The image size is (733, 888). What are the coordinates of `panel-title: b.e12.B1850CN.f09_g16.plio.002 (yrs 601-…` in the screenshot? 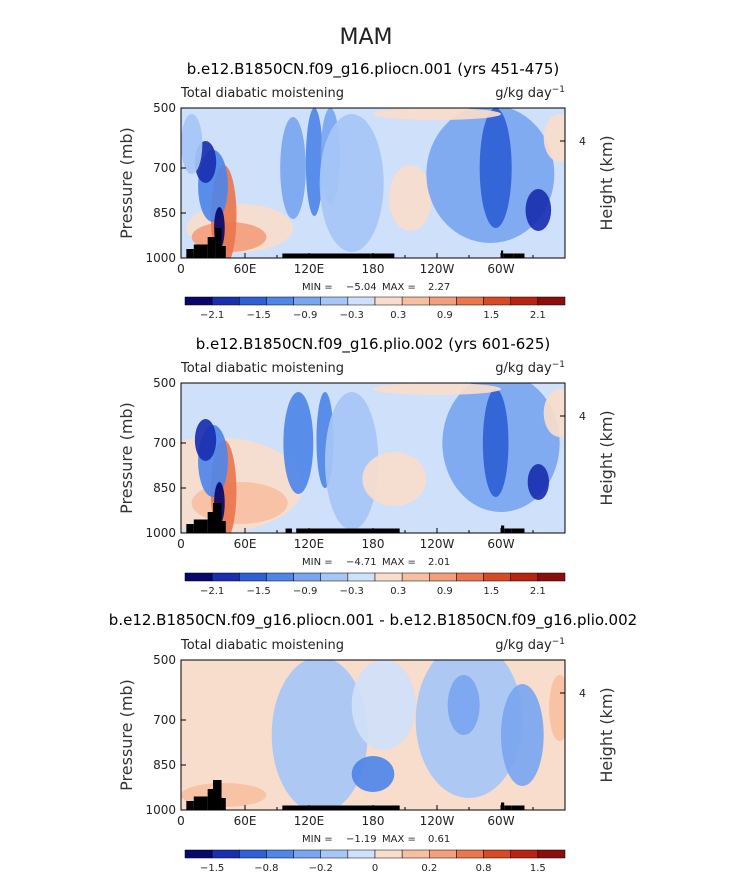 It's located at (373, 344).